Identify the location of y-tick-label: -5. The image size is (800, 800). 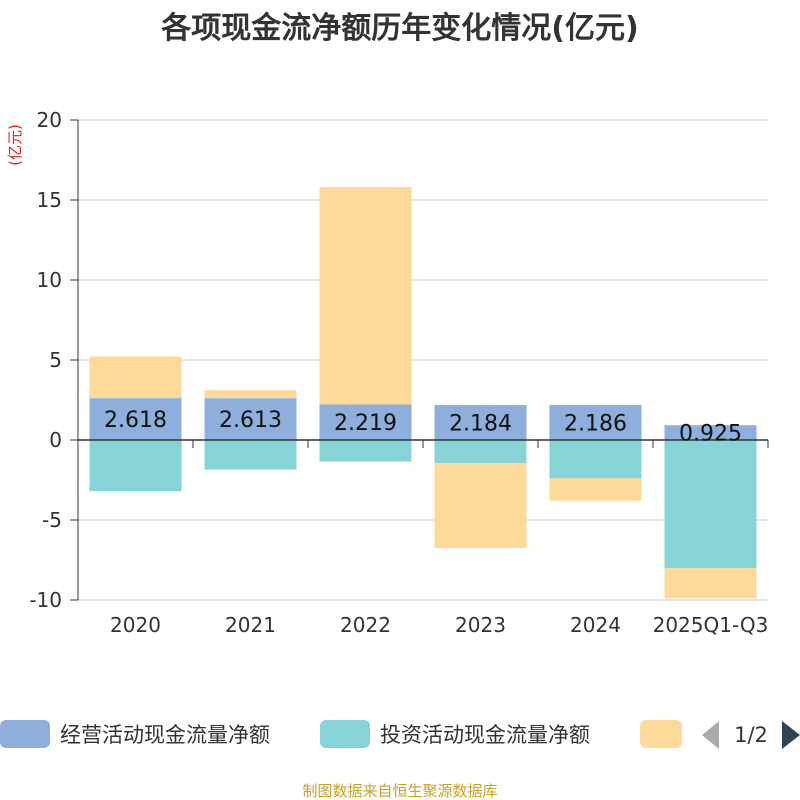
(52, 520).